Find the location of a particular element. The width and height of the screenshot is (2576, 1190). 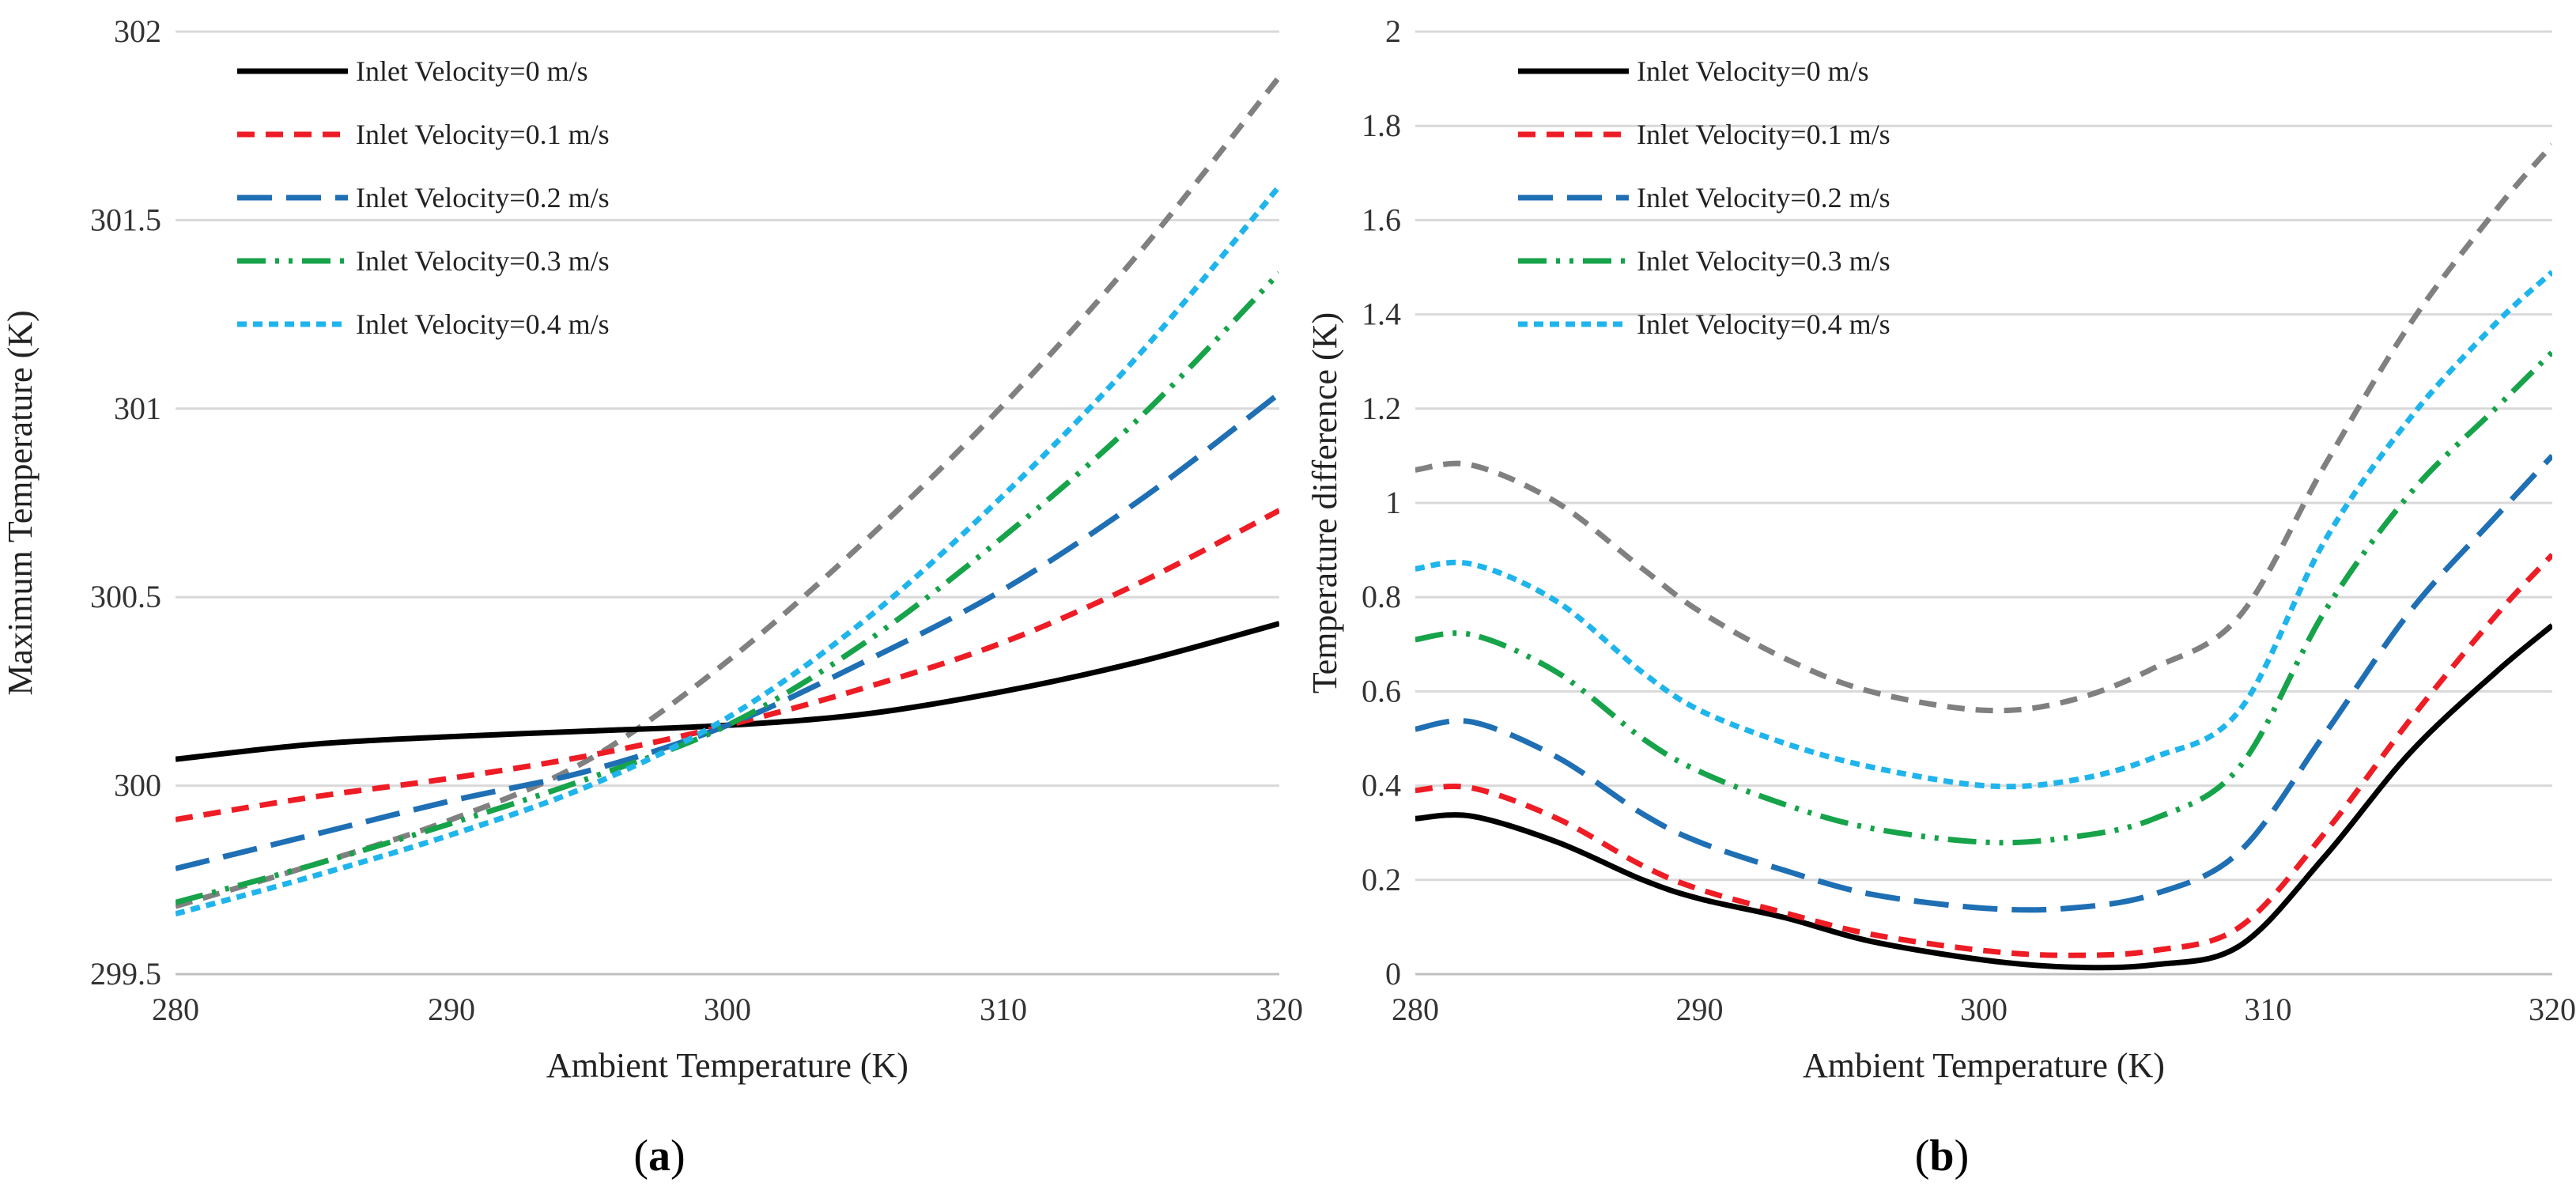

y-tick-label: 0.4 is located at coordinates (1381, 785).